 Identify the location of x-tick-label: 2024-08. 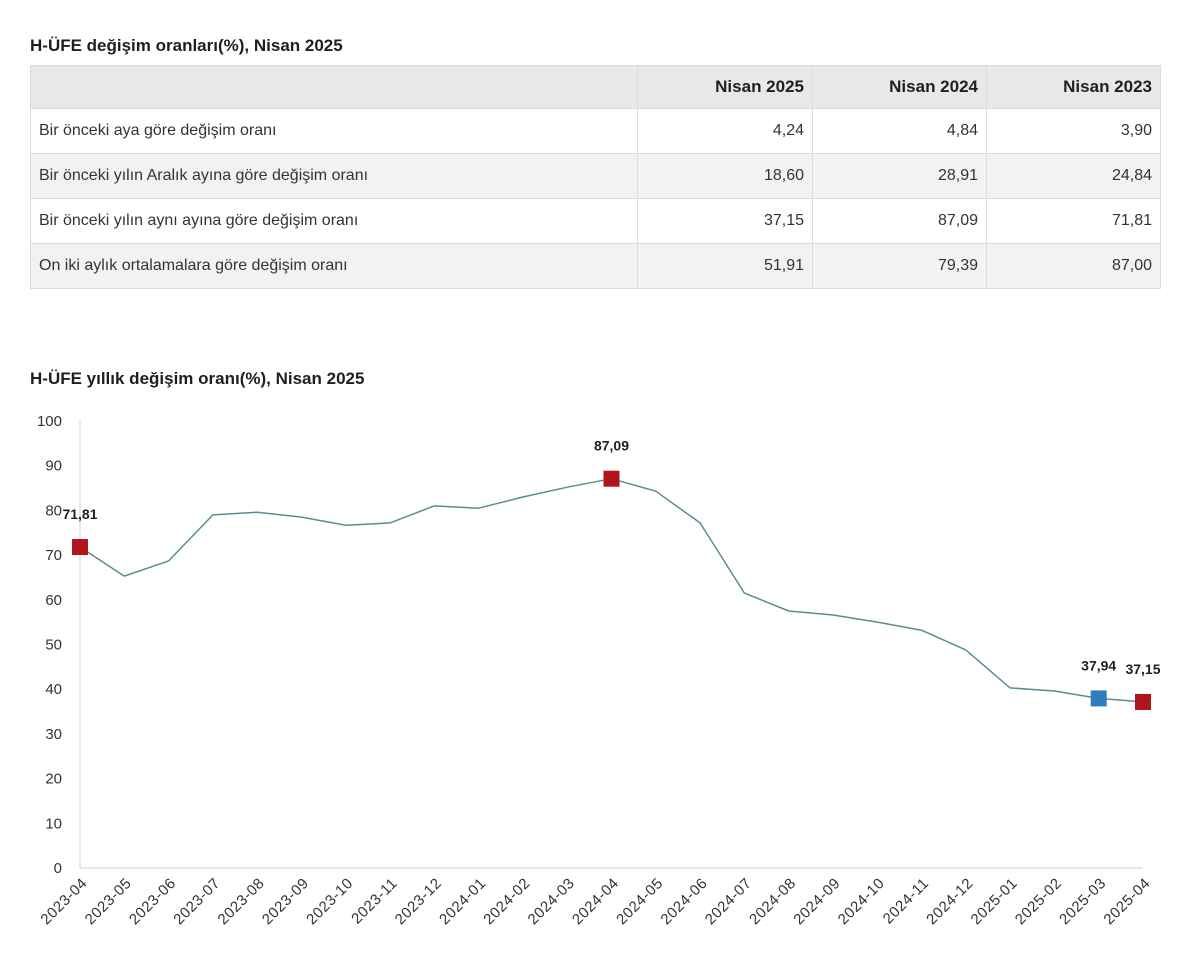
(772, 901).